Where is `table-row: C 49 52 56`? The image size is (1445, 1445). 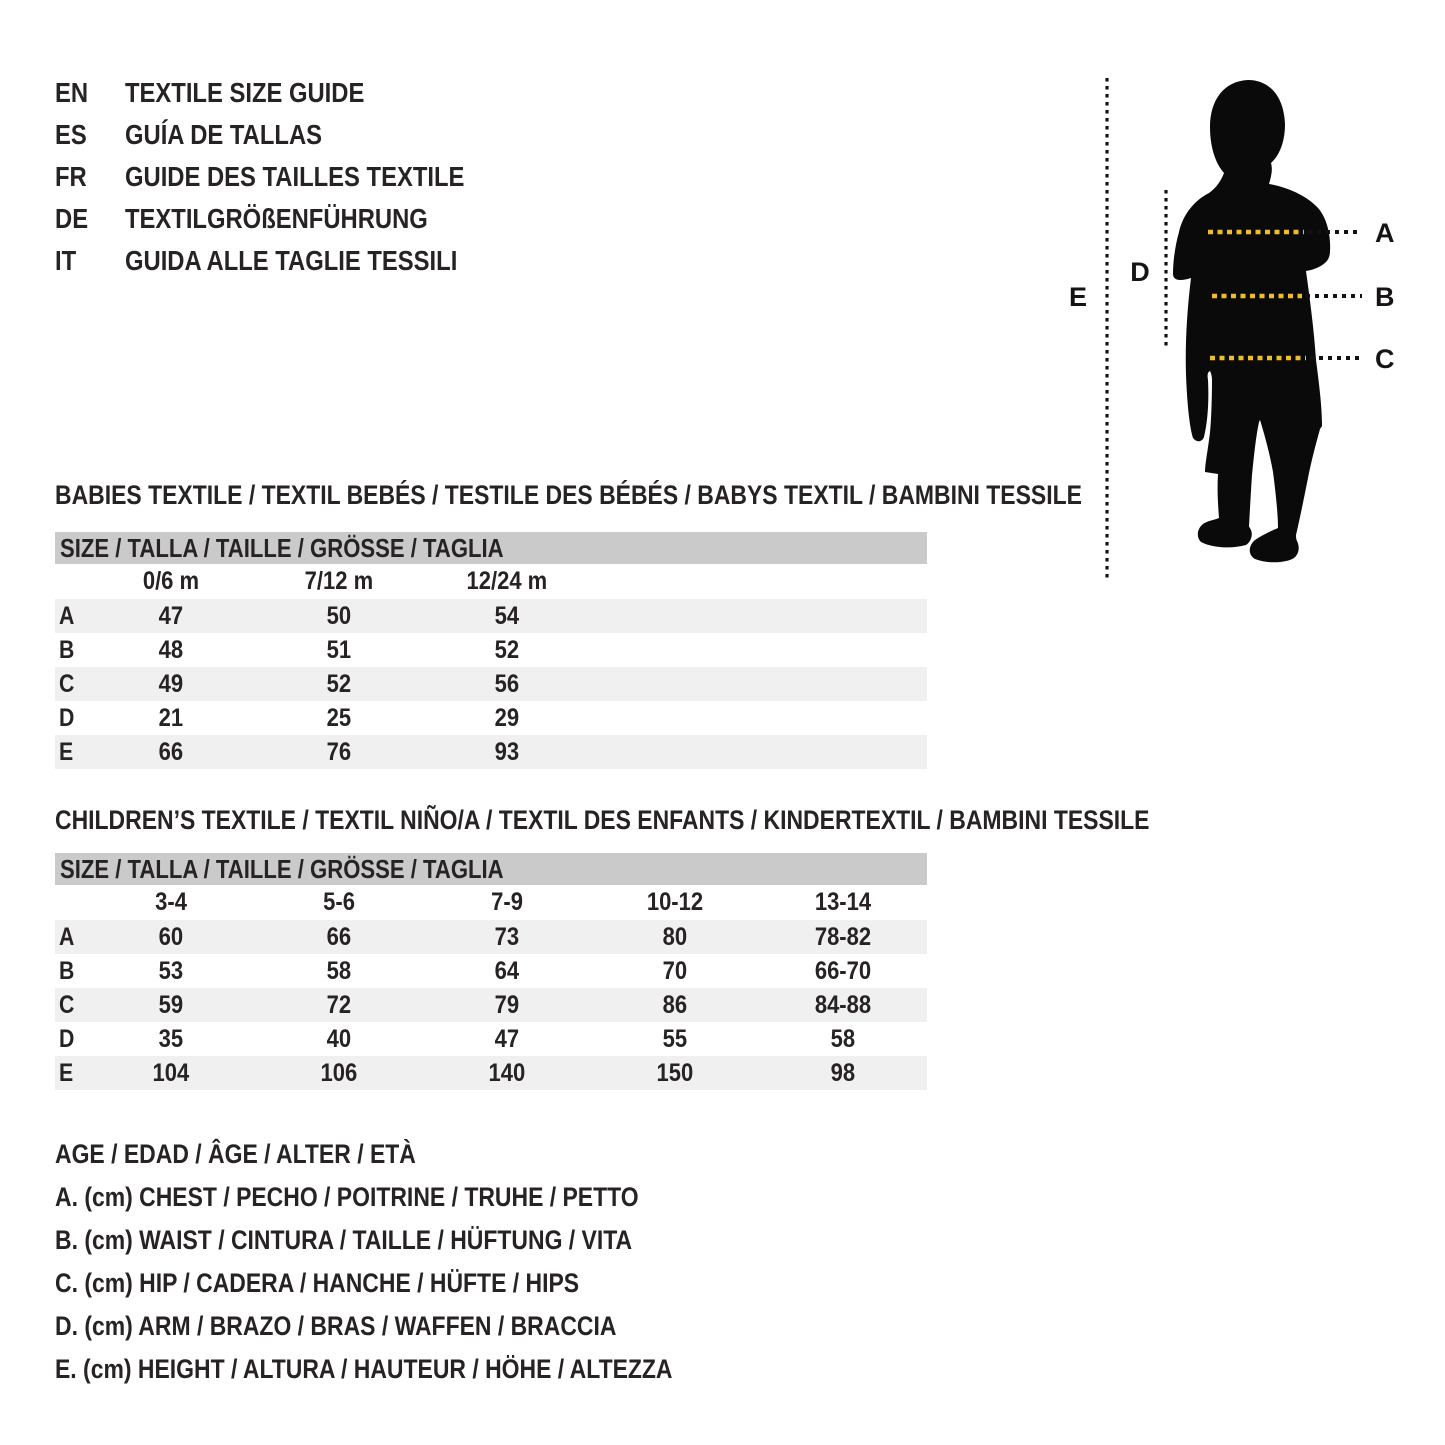 table-row: C 49 52 56 is located at coordinates (491, 684).